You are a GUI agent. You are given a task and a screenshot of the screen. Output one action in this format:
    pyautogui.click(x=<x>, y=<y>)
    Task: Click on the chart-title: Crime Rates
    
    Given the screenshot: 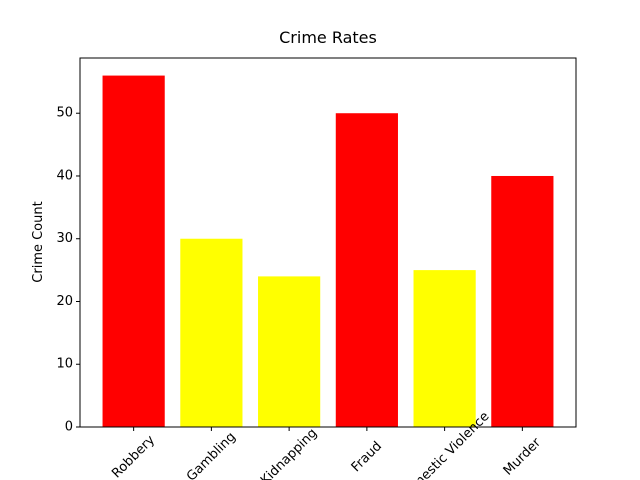 What is the action you would take?
    pyautogui.click(x=328, y=37)
    